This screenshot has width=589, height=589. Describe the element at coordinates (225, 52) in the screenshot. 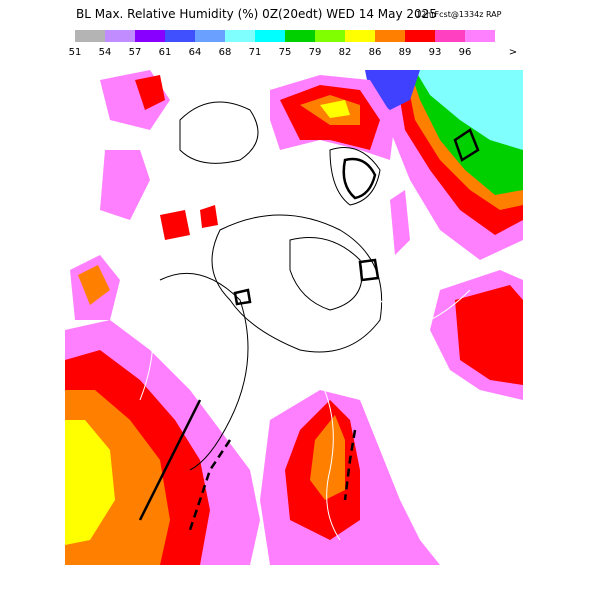

I see `scale-label: 68` at that location.